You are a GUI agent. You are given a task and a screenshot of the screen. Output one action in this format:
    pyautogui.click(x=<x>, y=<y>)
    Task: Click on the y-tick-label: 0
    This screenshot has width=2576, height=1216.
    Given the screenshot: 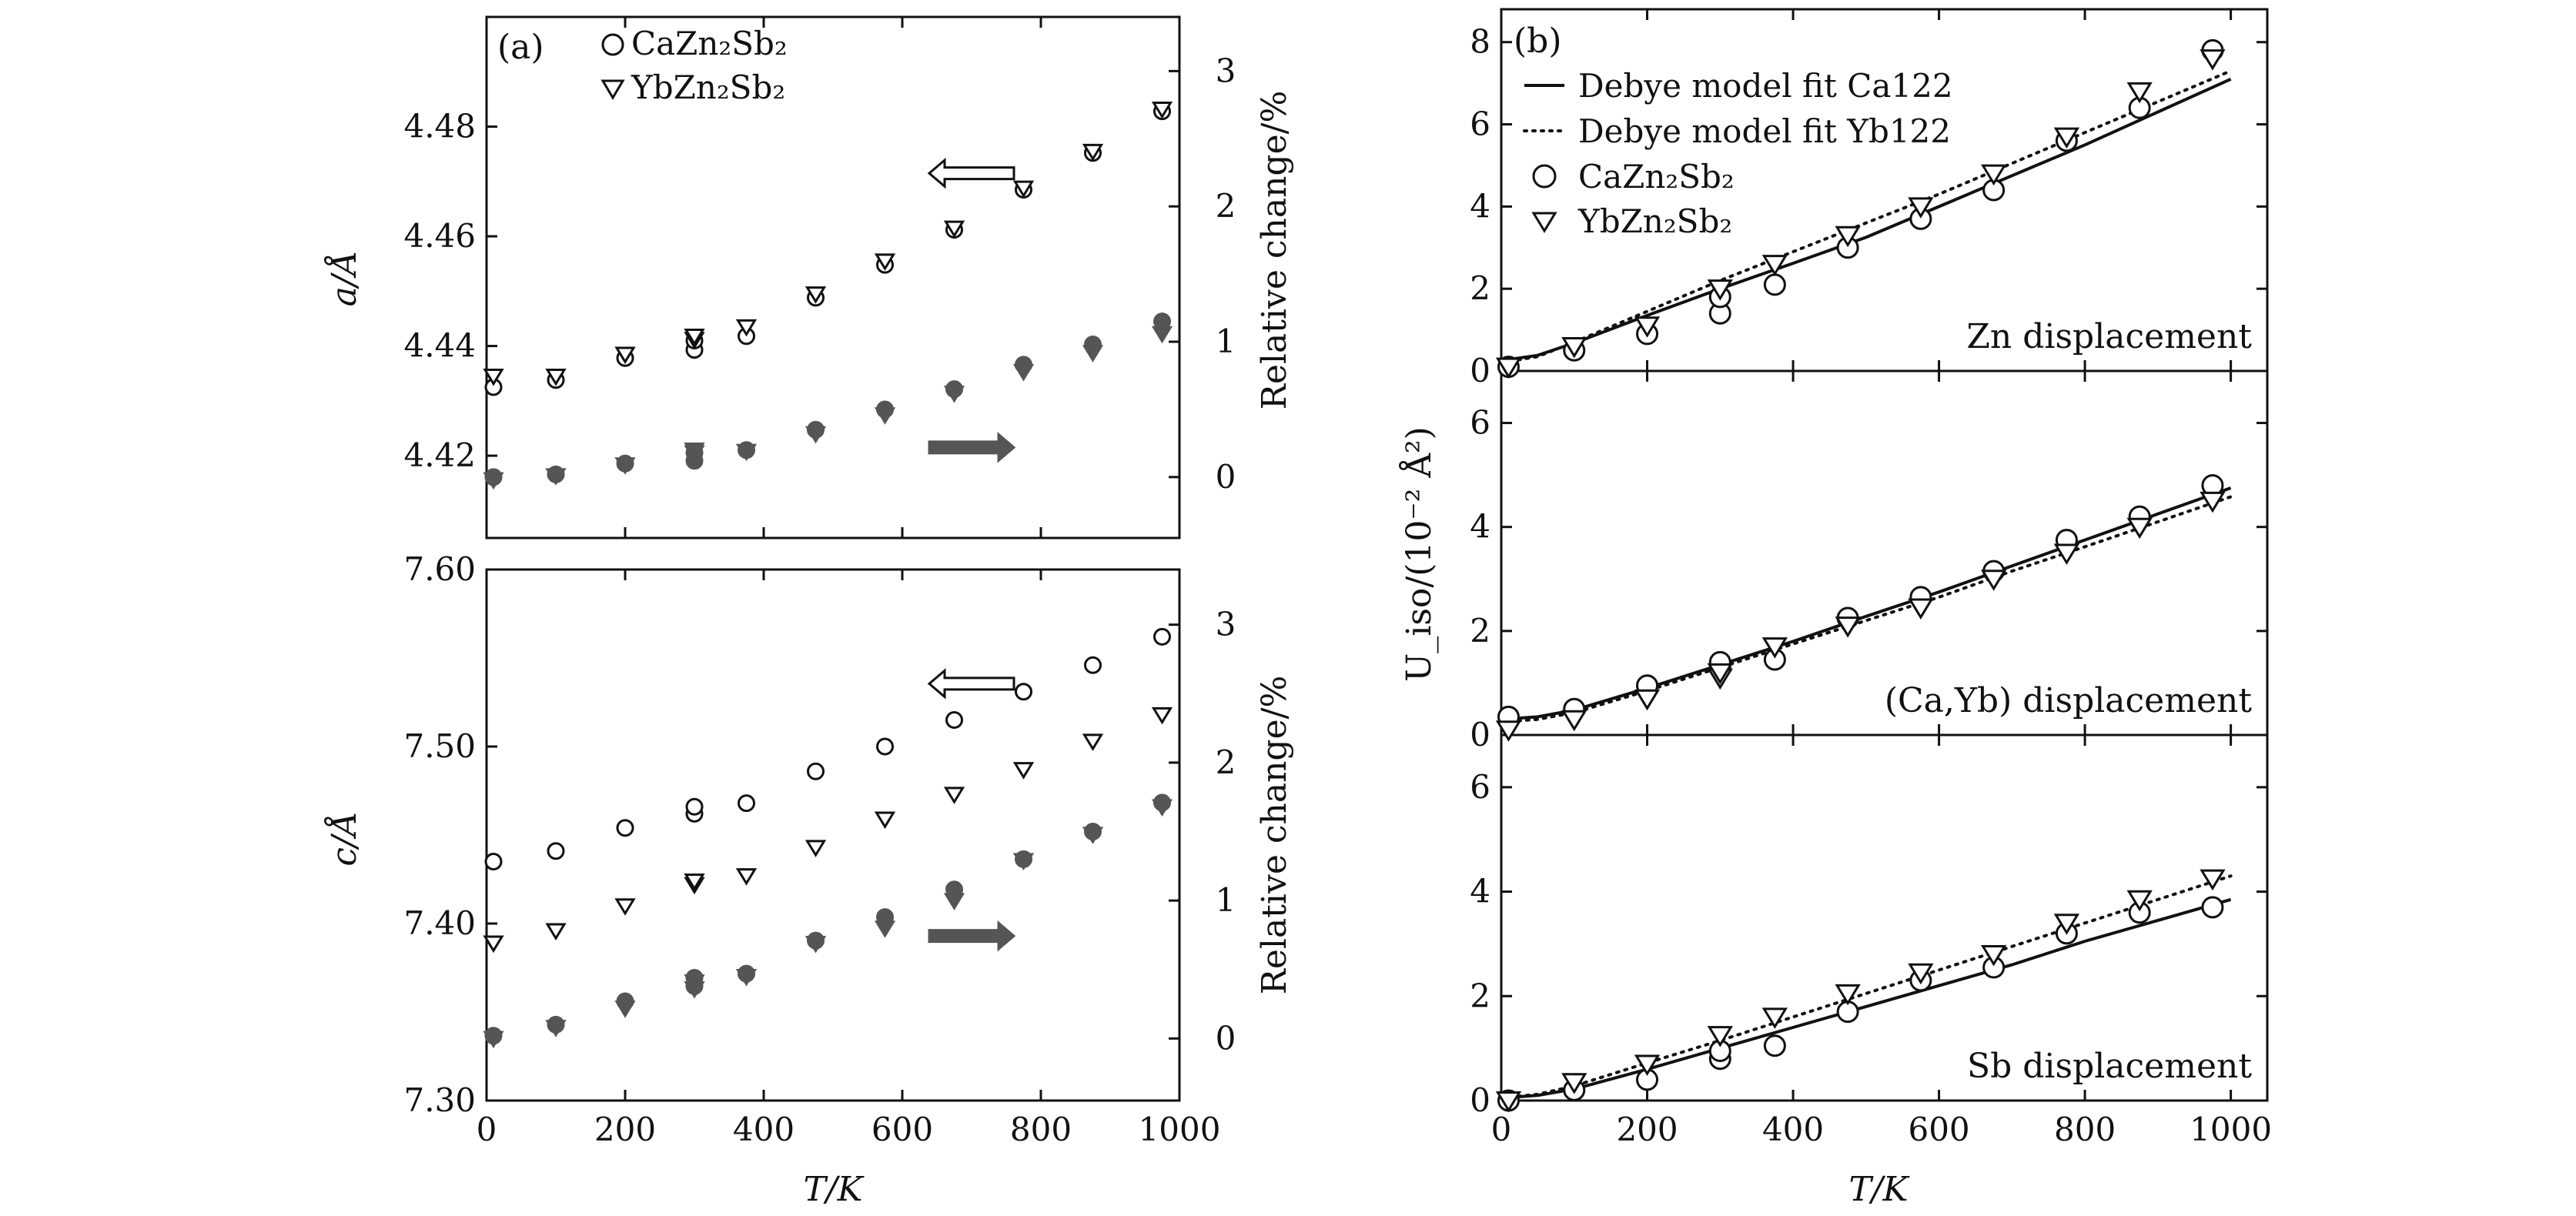 What is the action you would take?
    pyautogui.click(x=1480, y=370)
    